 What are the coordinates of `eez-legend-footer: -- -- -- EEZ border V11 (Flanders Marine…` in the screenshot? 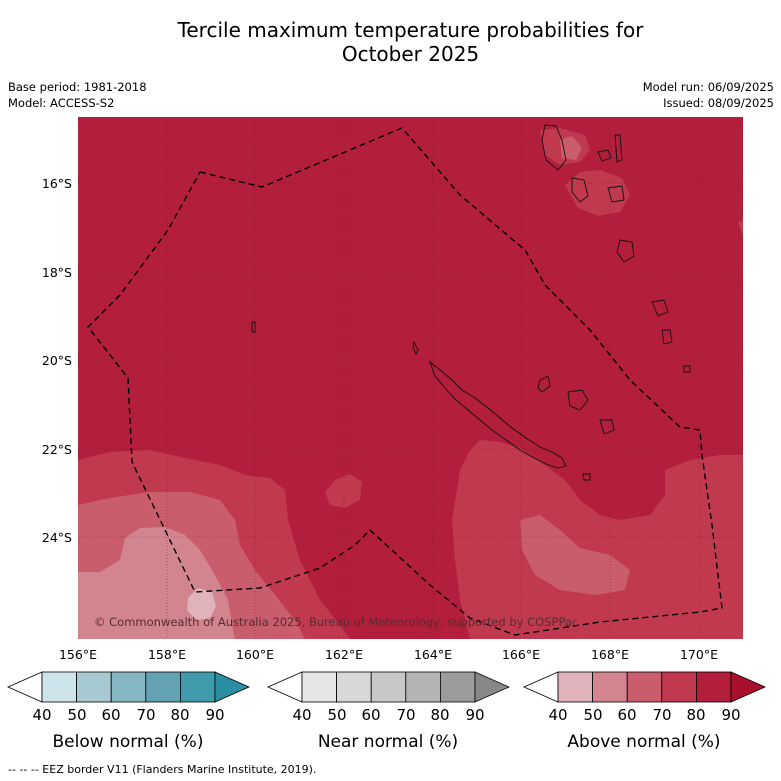 It's located at (162, 769).